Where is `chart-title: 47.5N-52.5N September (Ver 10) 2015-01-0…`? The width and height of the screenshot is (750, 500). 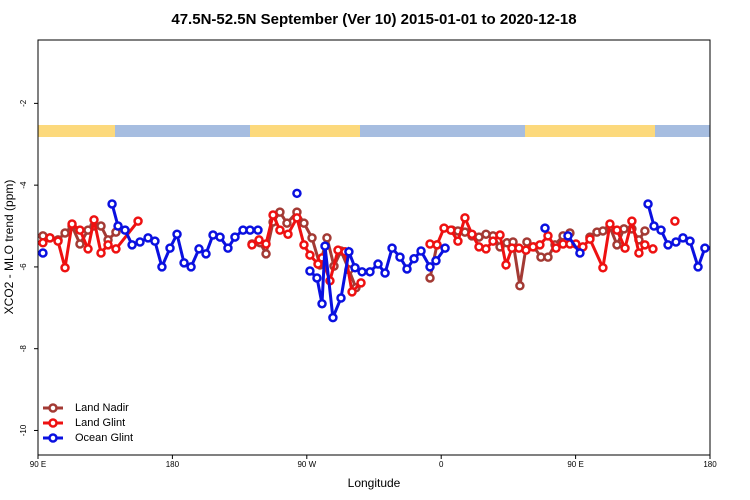 chart-title: 47.5N-52.5N September (Ver 10) 2015-01-0… is located at coordinates (373, 19).